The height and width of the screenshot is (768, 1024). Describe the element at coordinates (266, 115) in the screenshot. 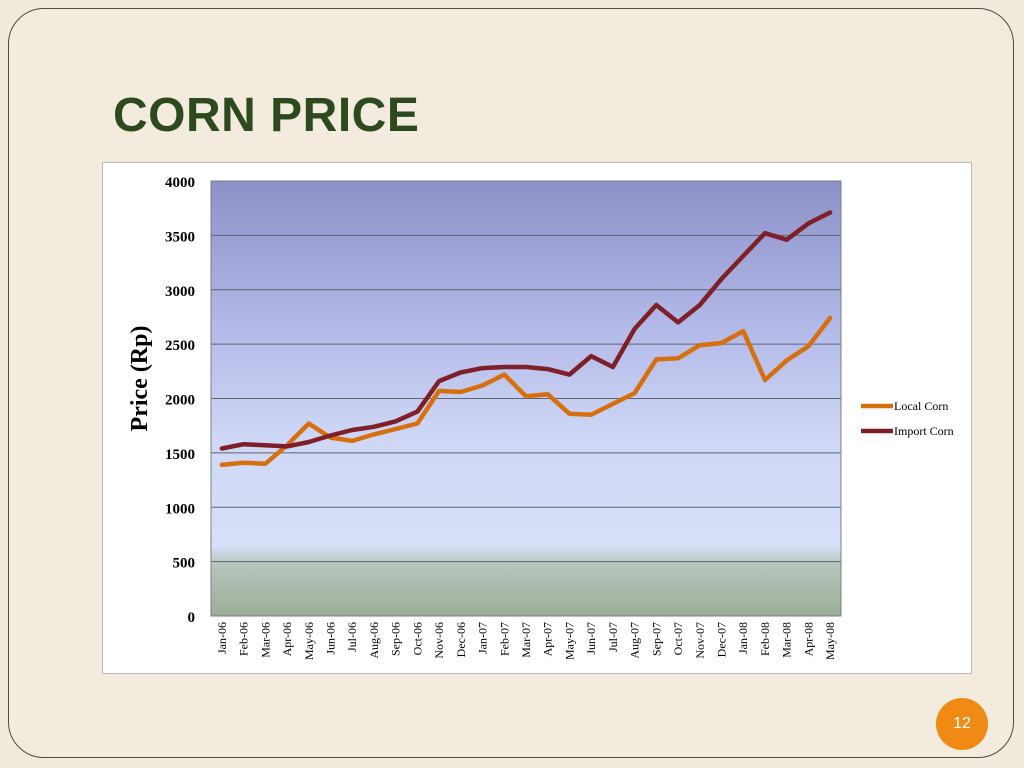

I see `slide-title: CORN PRICE` at that location.